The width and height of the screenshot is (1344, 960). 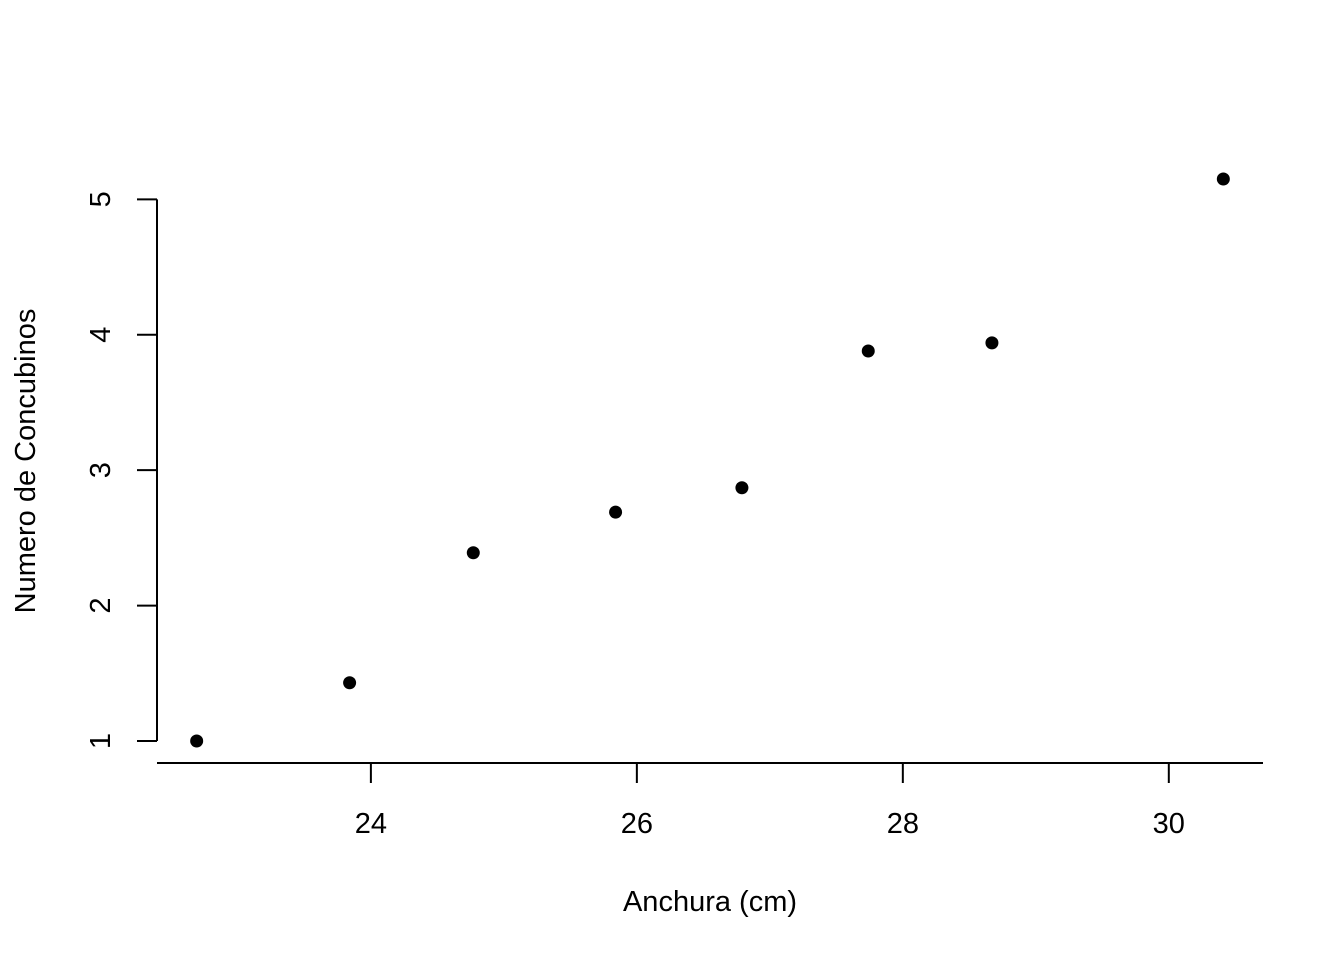 I want to click on x-tick-label: 28, so click(x=903, y=824).